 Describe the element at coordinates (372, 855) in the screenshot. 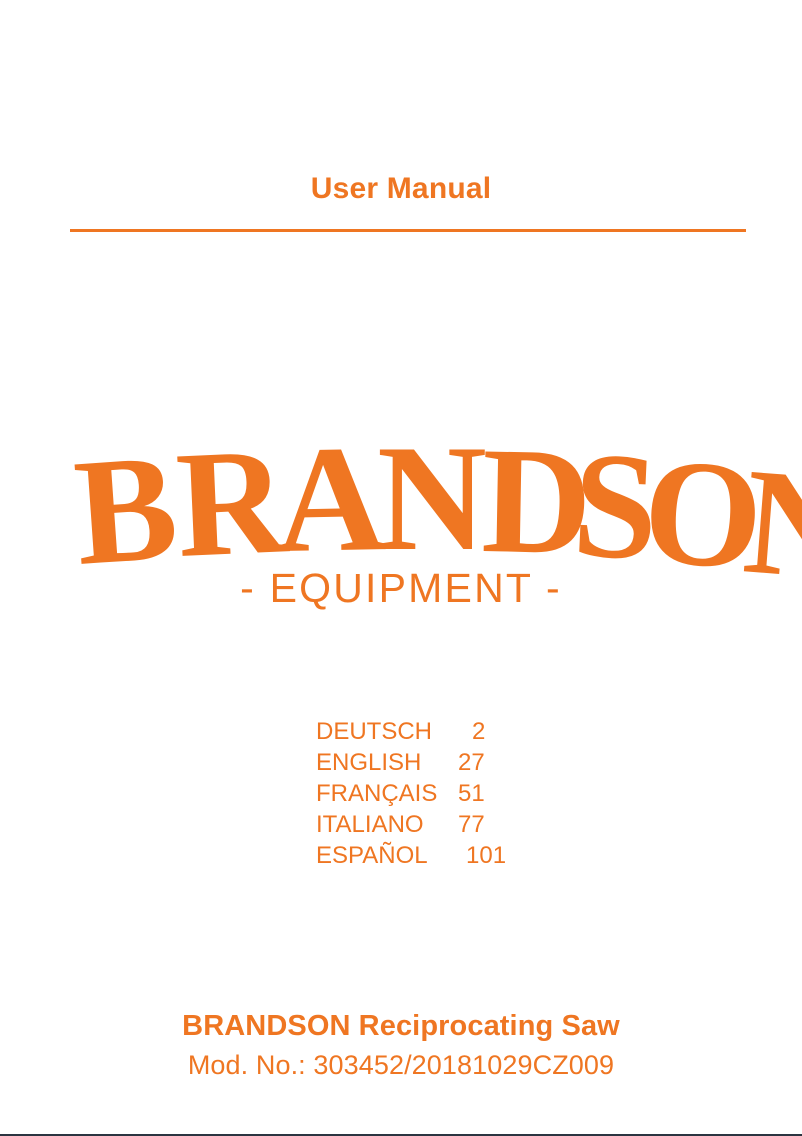

I see `language-label: ESPAÑOL` at that location.